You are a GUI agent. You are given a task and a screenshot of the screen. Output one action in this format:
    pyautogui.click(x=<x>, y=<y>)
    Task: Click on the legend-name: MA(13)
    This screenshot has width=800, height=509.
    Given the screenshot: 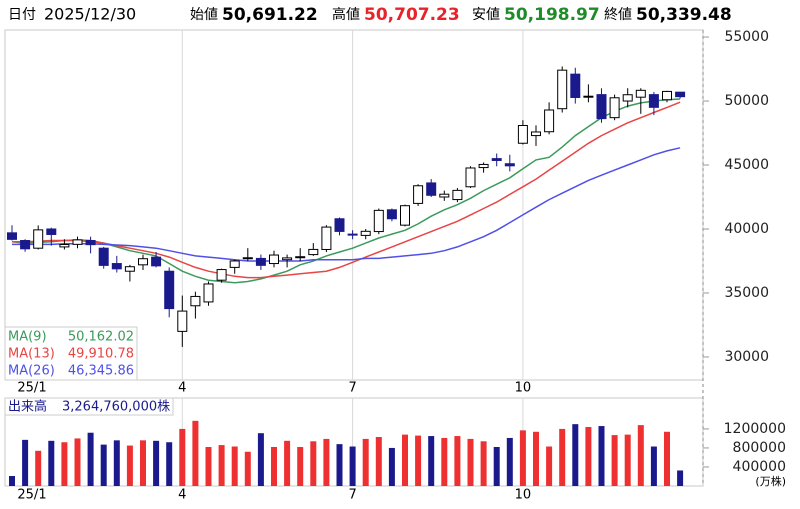 What is the action you would take?
    pyautogui.click(x=31, y=354)
    